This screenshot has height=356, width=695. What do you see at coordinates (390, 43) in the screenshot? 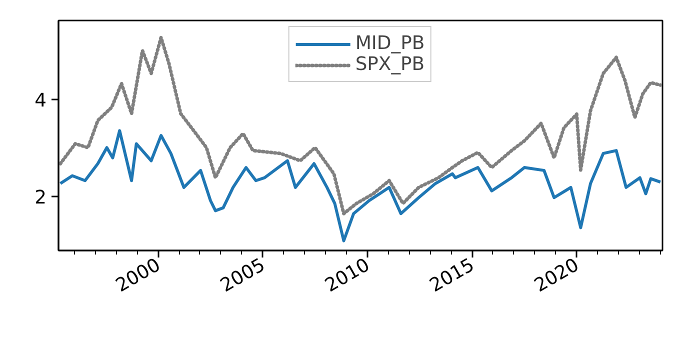
I see `legend-label: MID_PB` at bounding box center [390, 43].